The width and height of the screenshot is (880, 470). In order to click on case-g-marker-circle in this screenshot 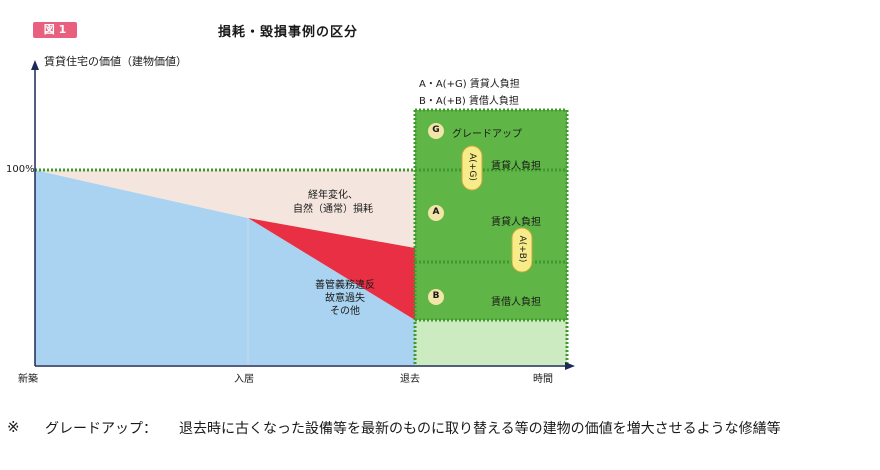, I will do `click(436, 131)`.